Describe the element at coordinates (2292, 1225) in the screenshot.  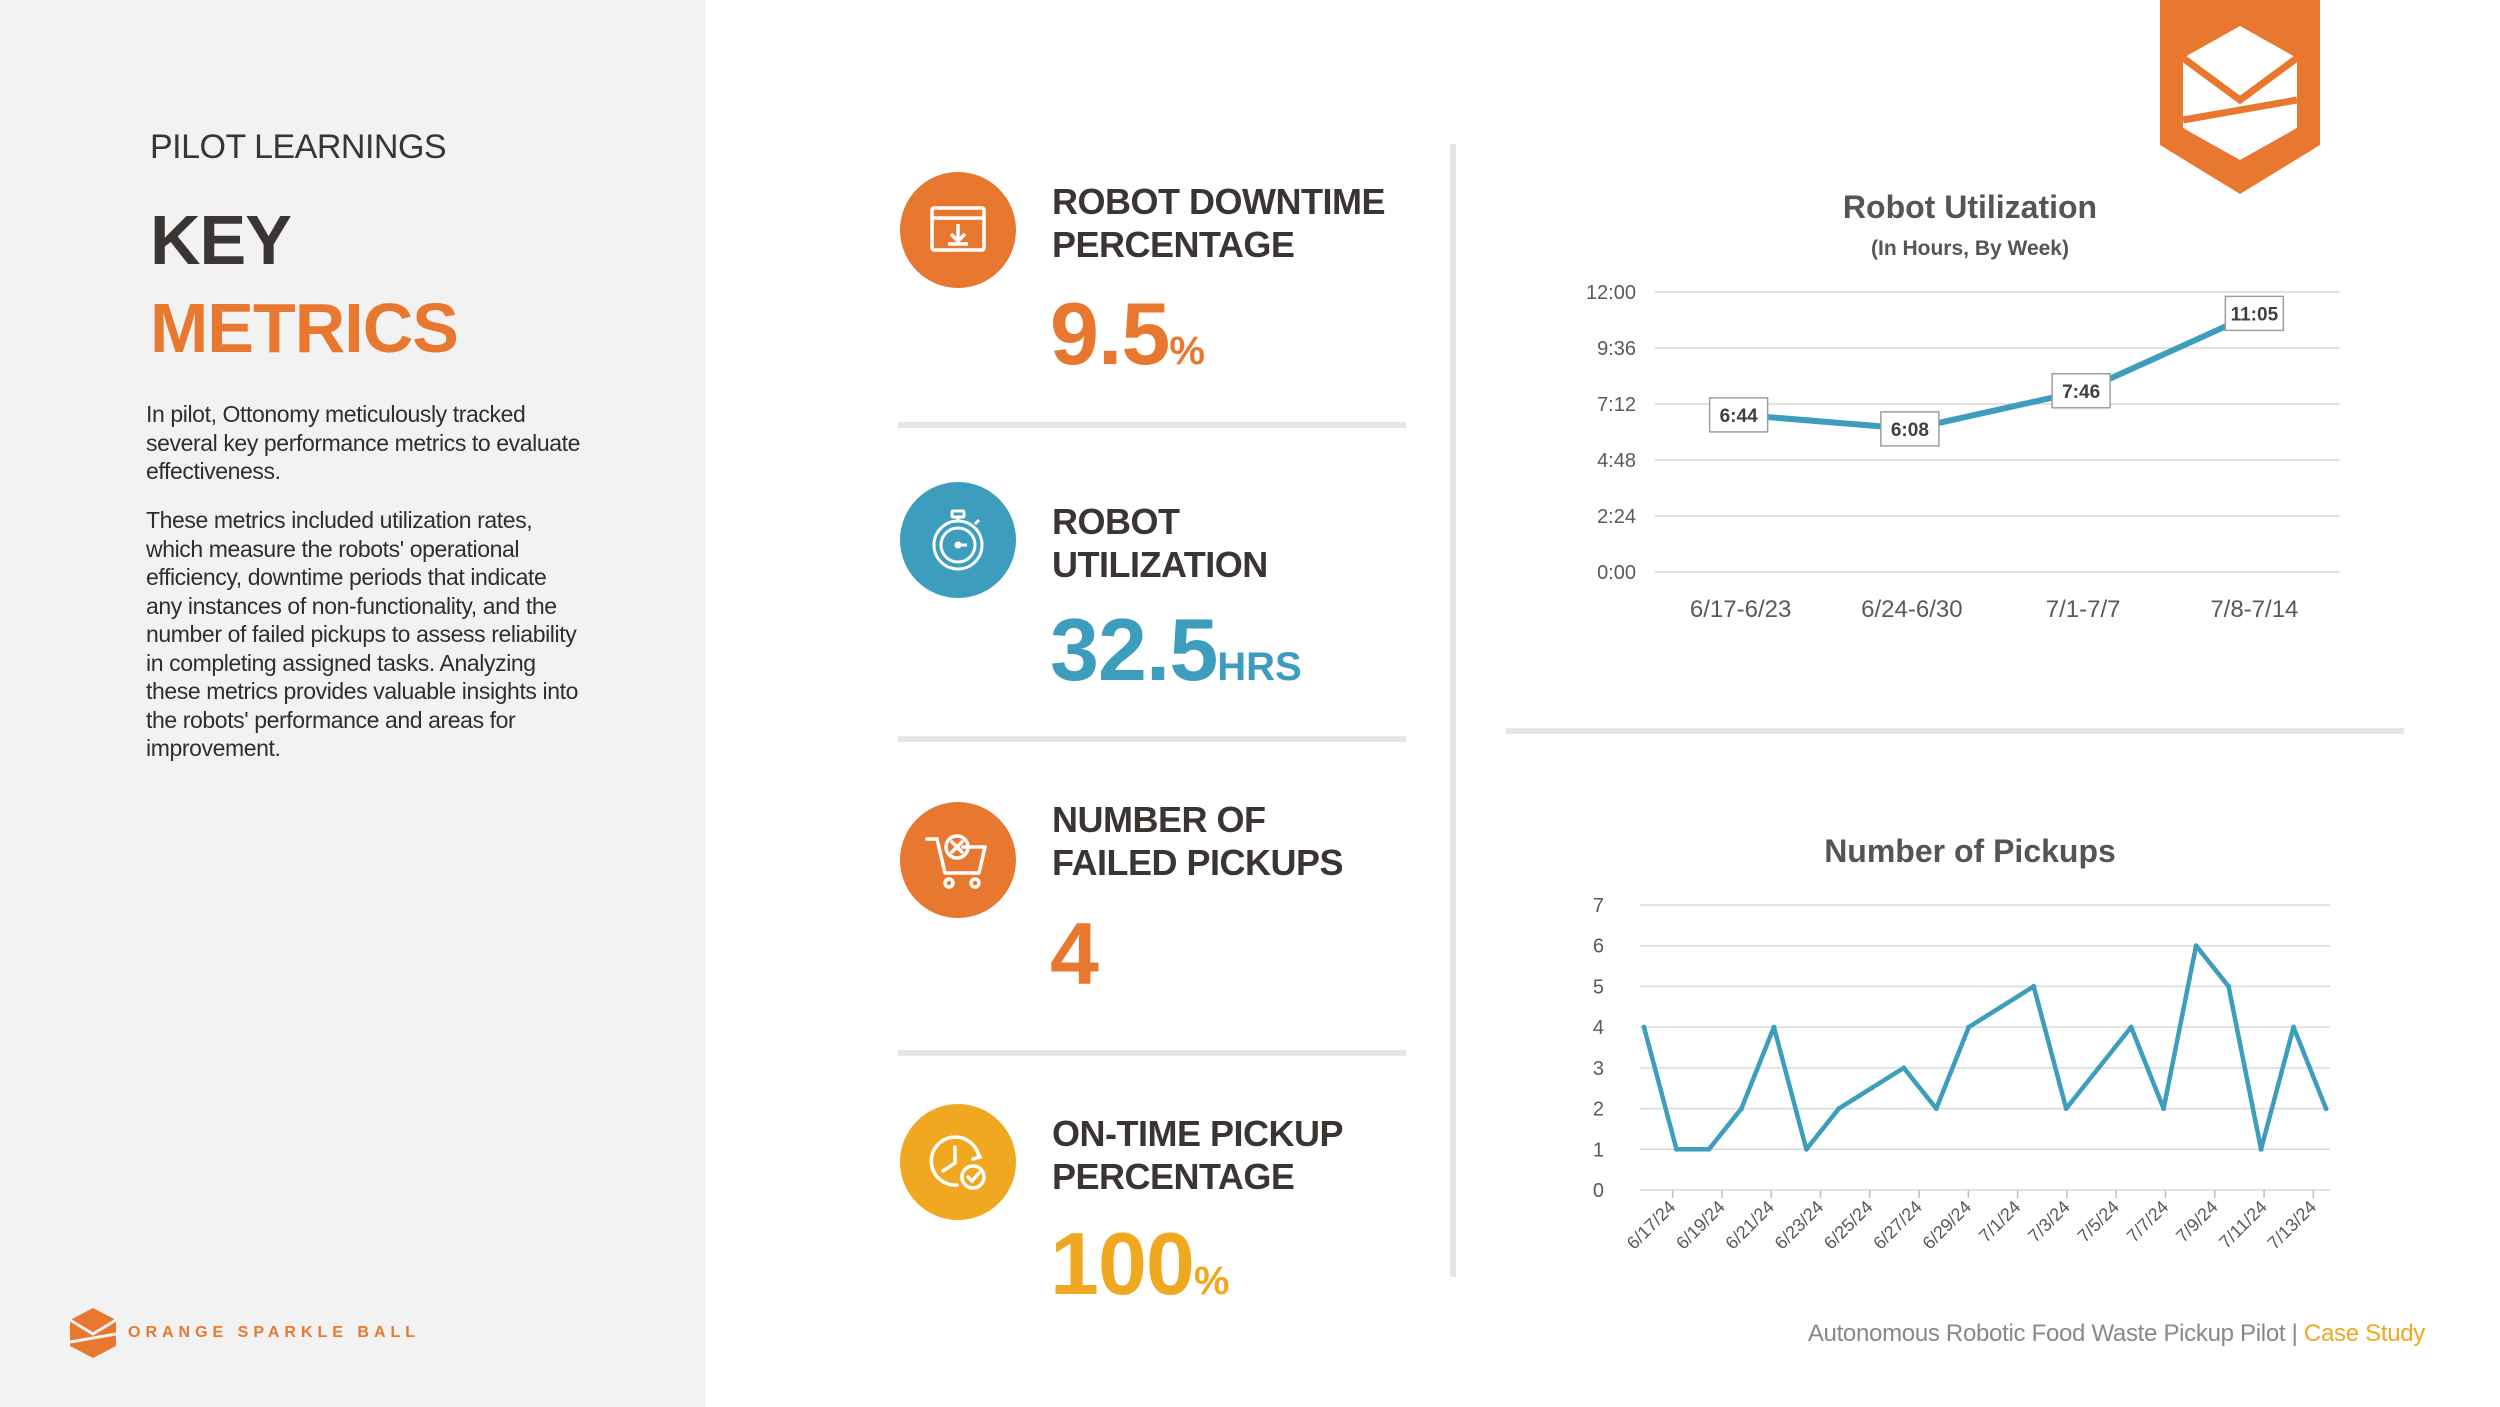
I see `chart2-x-tick: 7/13/24` at that location.